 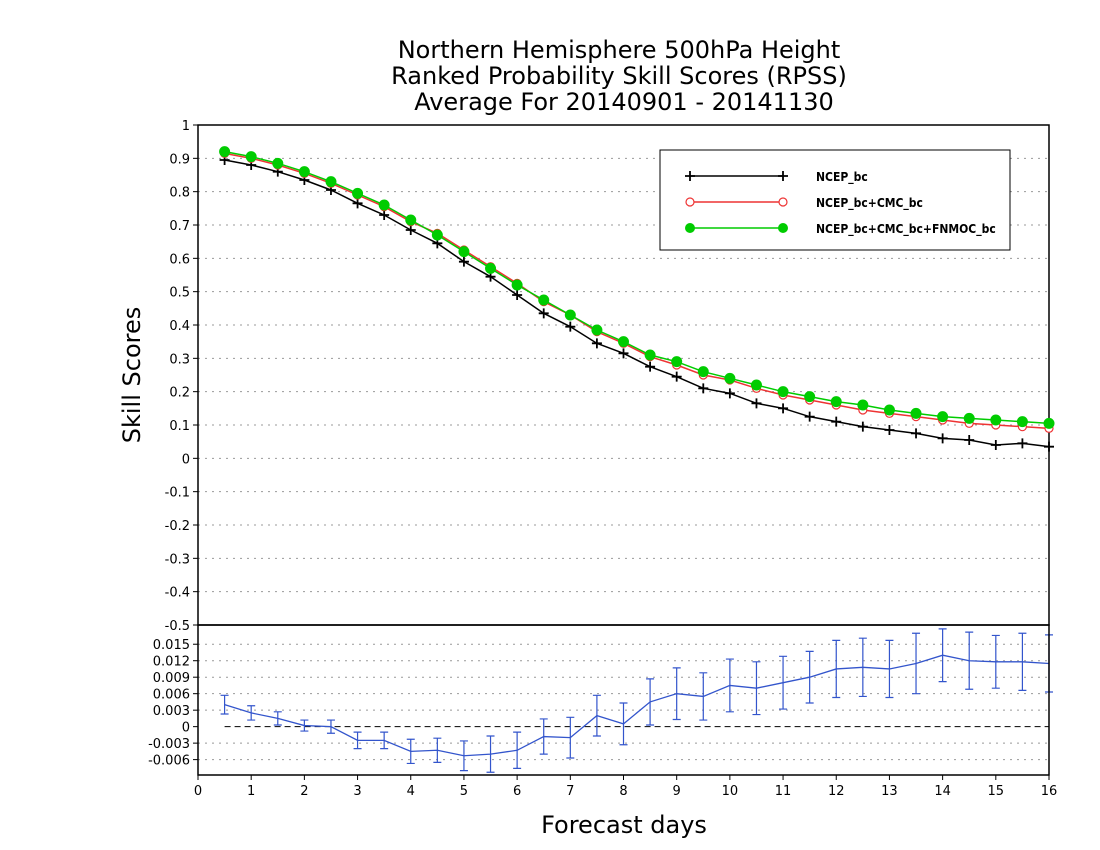 I want to click on x-axis-label: Forecast days, so click(x=624, y=825).